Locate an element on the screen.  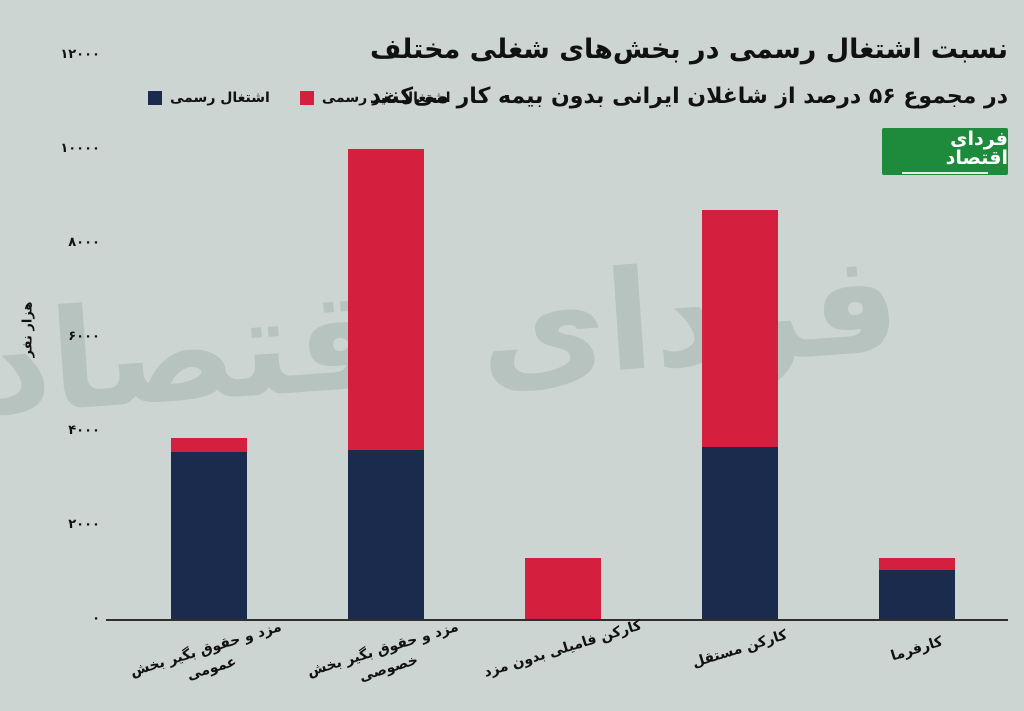
x-axis-line is located at coordinates (557, 620).